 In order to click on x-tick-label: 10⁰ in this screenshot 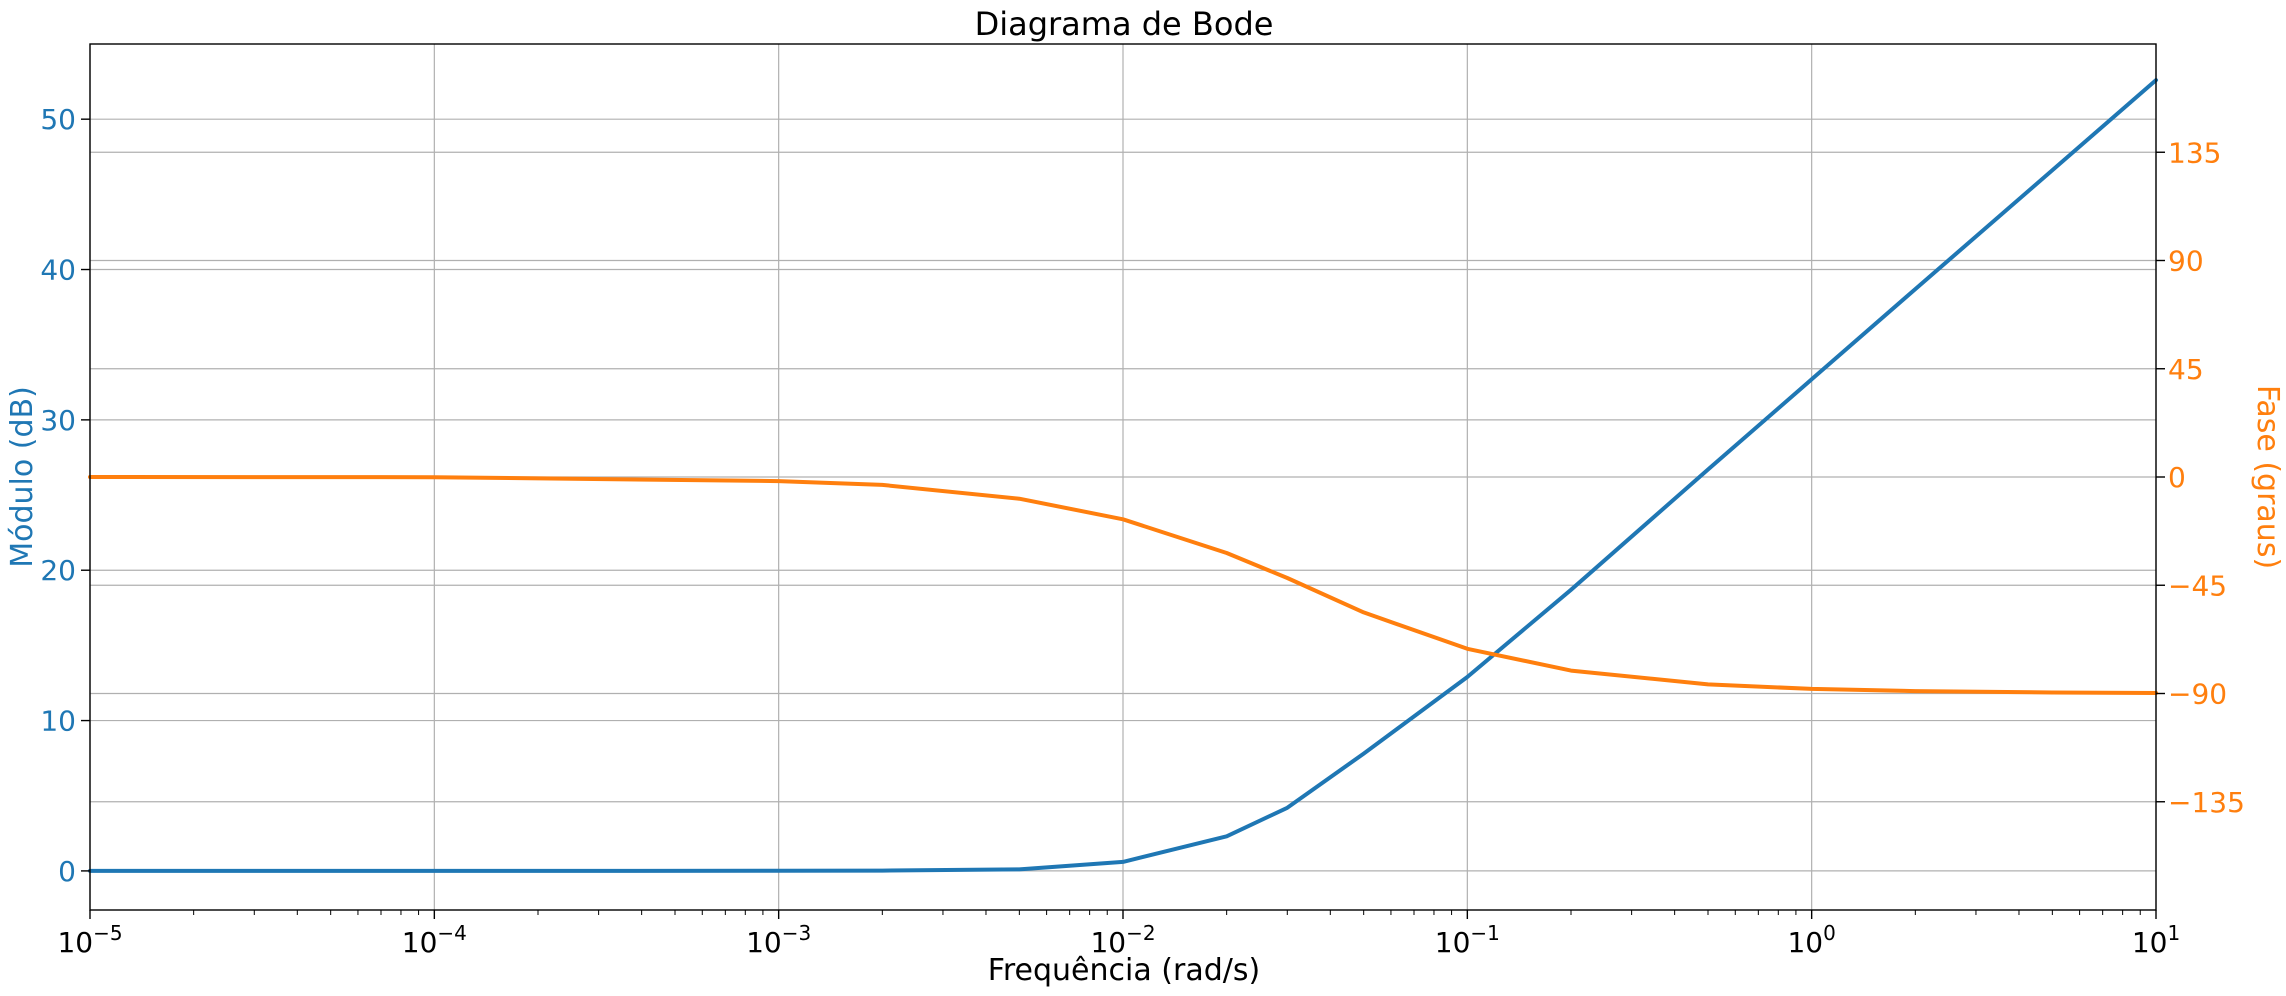, I will do `click(1811, 940)`.